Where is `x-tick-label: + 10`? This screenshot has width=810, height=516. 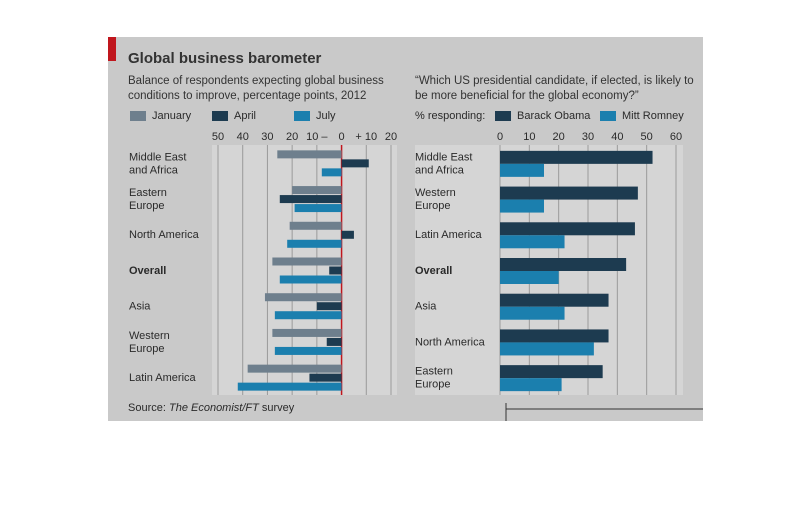
x-tick-label: + 10 is located at coordinates (366, 137).